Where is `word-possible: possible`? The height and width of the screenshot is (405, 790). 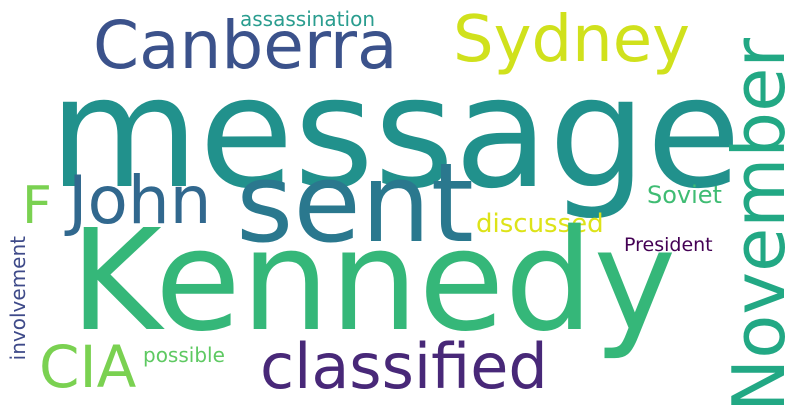 word-possible: possible is located at coordinates (184, 355).